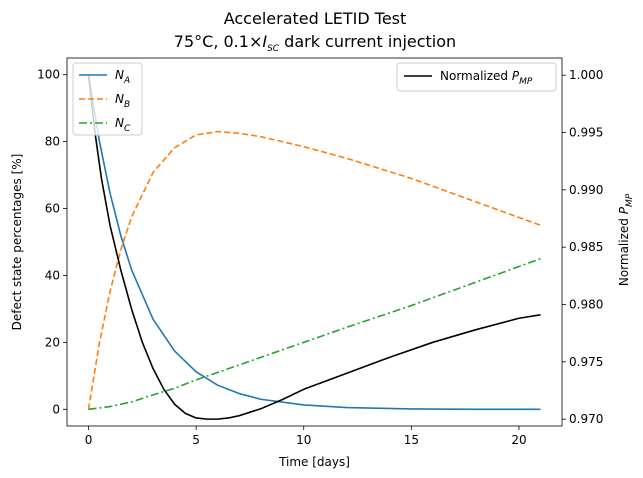 This screenshot has height=478, width=643. What do you see at coordinates (518, 440) in the screenshot?
I see `x-tick-label: 20` at bounding box center [518, 440].